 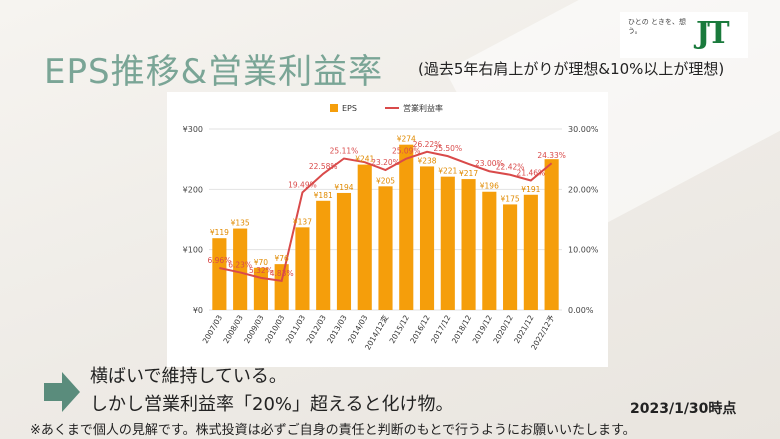 What do you see at coordinates (447, 148) in the screenshot?
I see `margin-data-label: 25.50%` at bounding box center [447, 148].